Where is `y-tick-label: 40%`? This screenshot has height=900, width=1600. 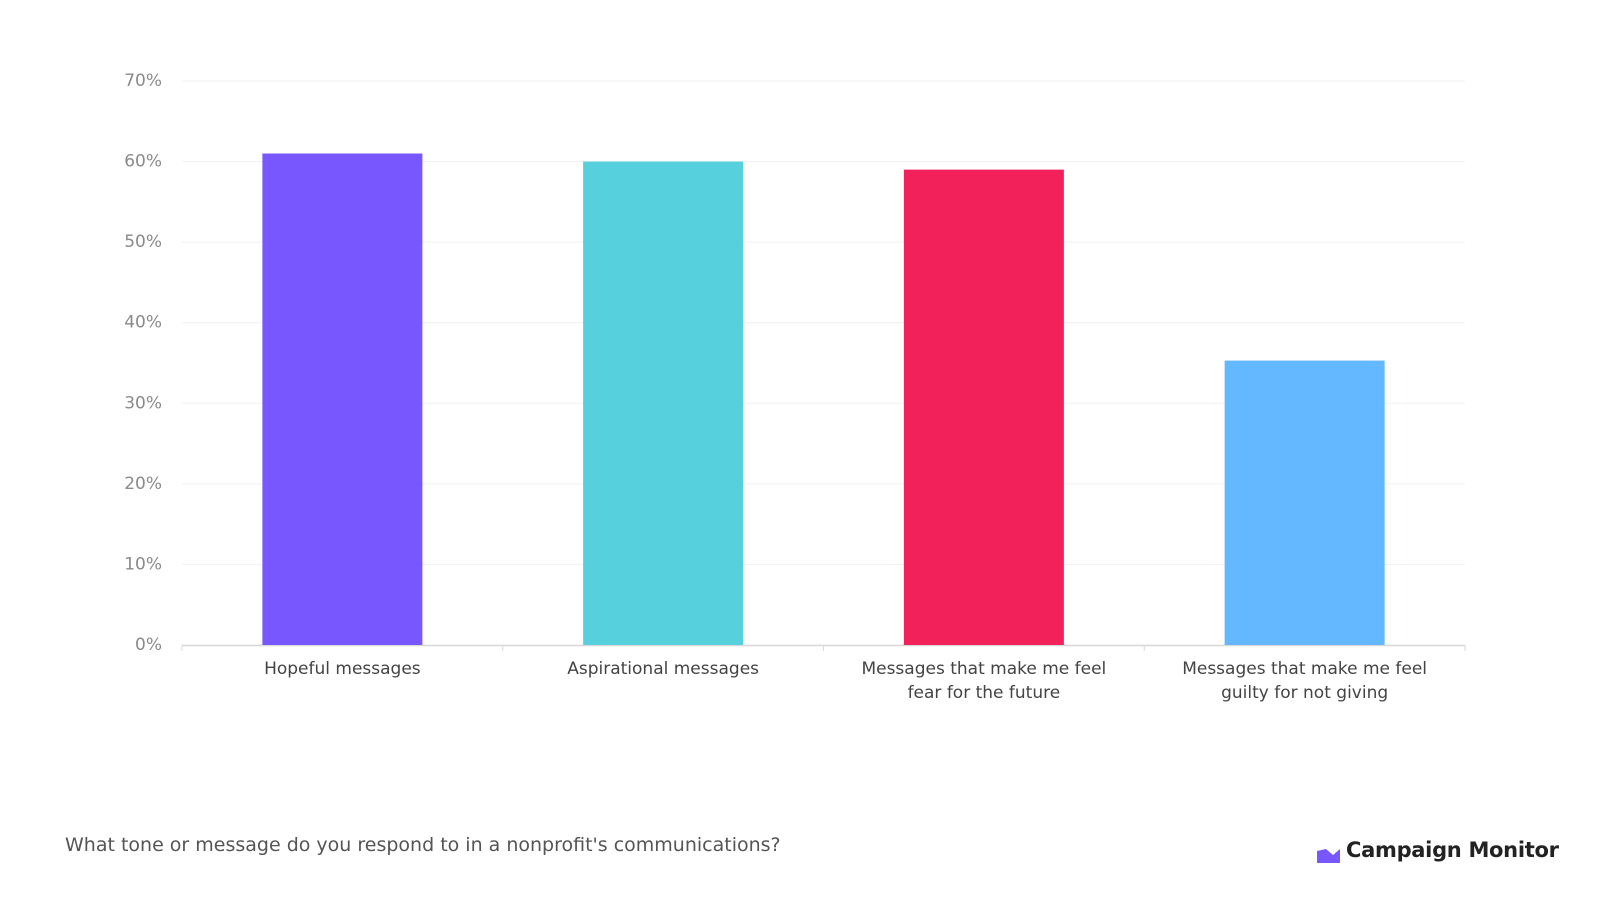
y-tick-label: 40% is located at coordinates (143, 323).